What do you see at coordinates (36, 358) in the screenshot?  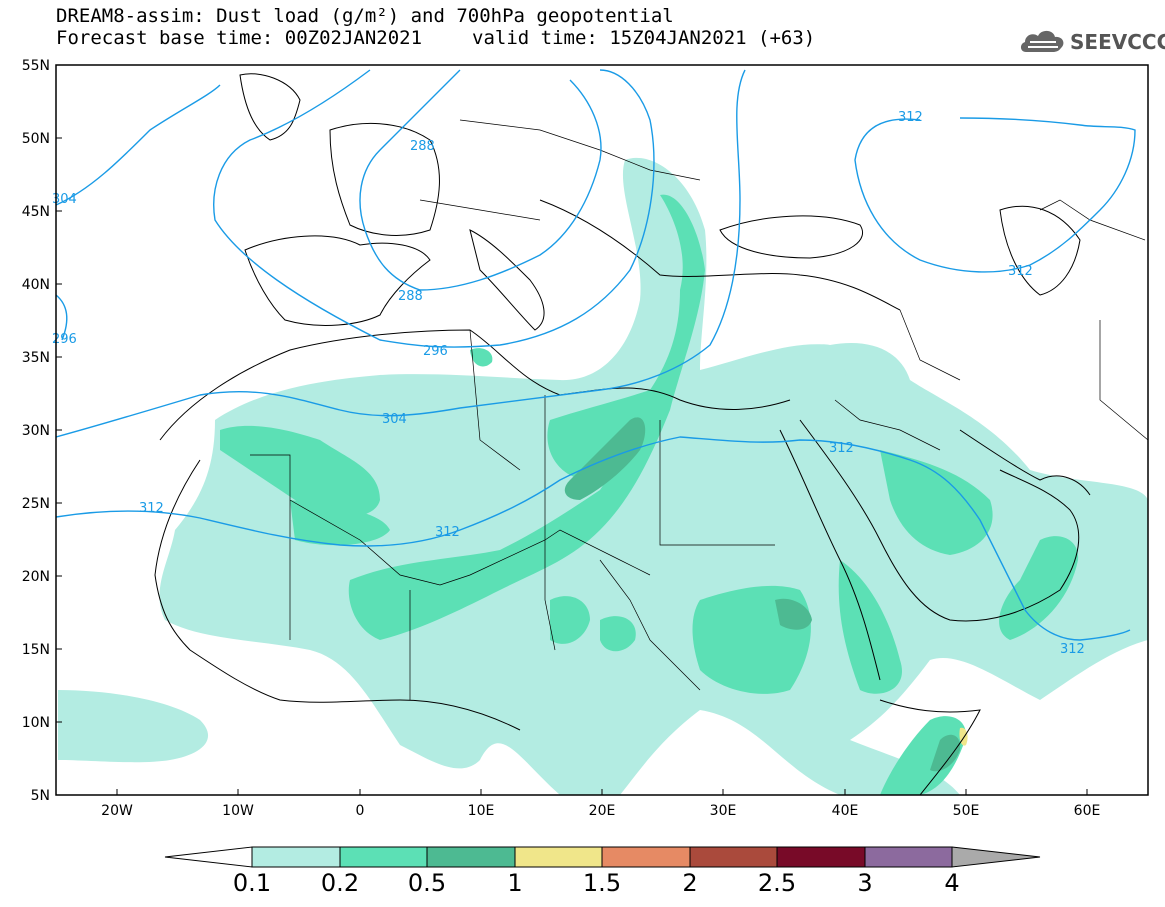 I see `lat-label: 35N` at bounding box center [36, 358].